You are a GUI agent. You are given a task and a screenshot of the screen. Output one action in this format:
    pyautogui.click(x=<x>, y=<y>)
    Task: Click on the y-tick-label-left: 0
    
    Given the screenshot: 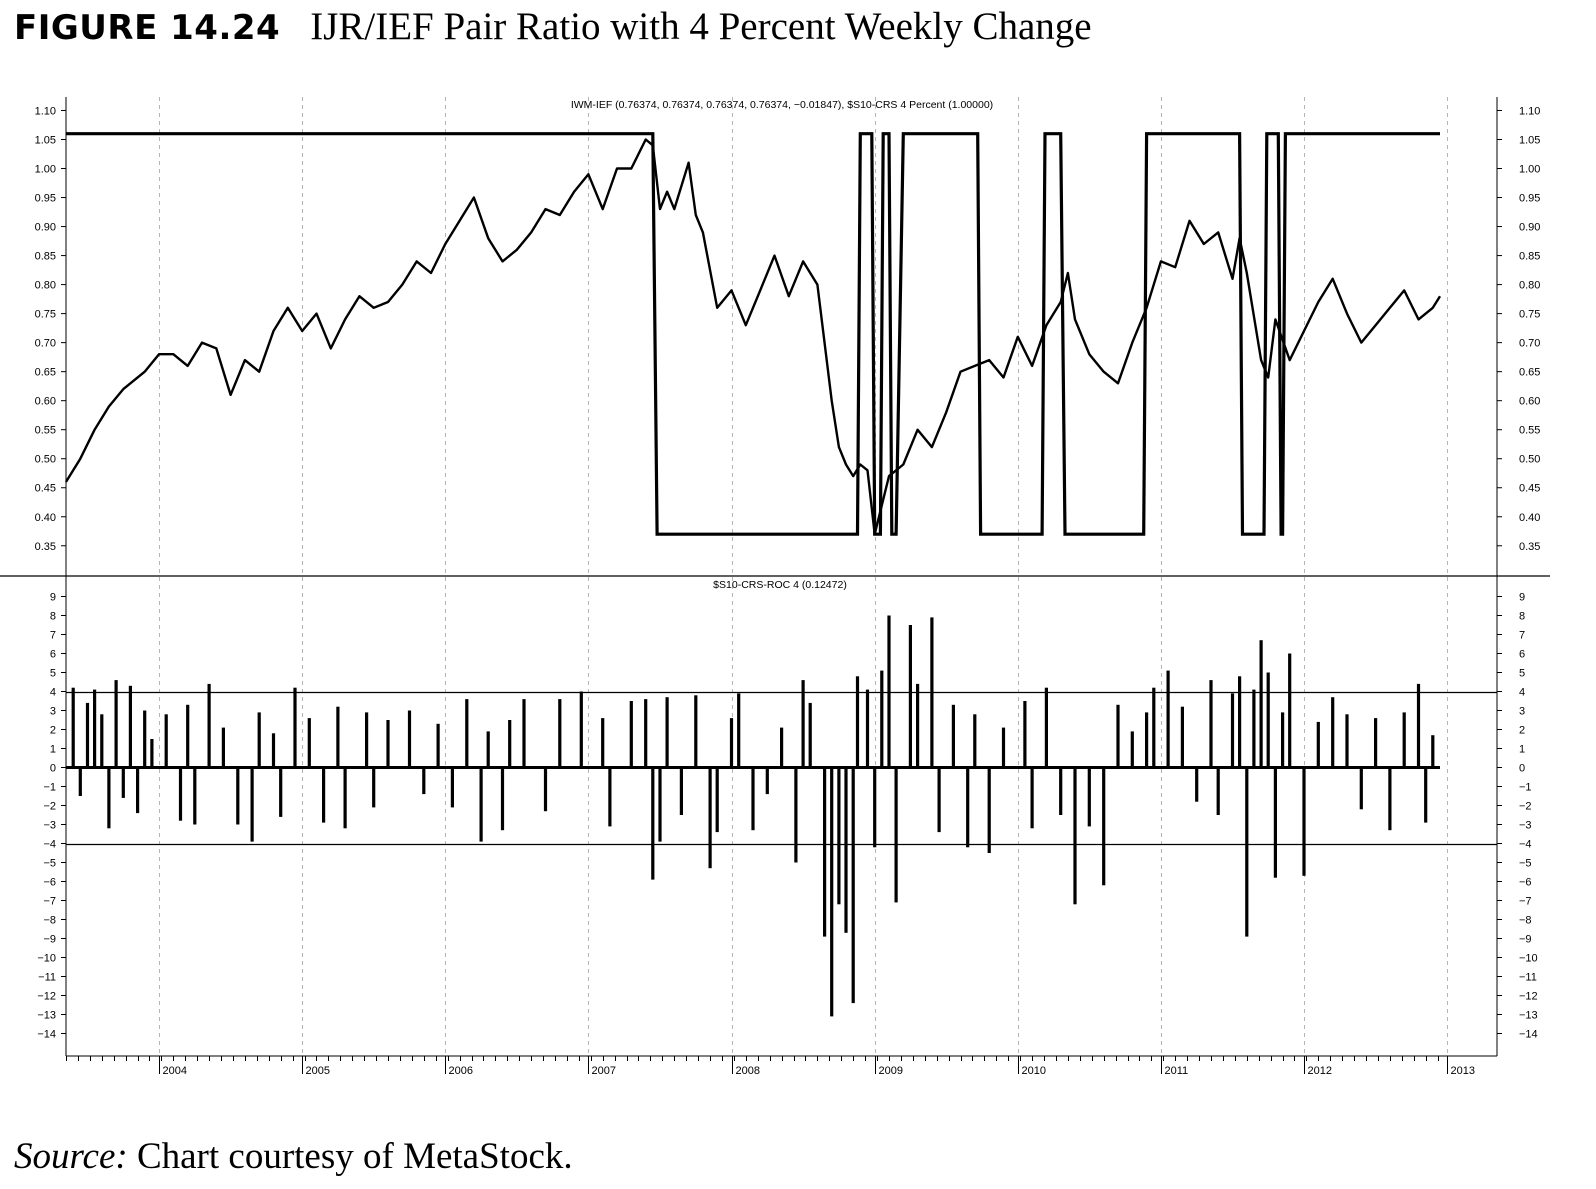 What is the action you would take?
    pyautogui.click(x=53, y=769)
    